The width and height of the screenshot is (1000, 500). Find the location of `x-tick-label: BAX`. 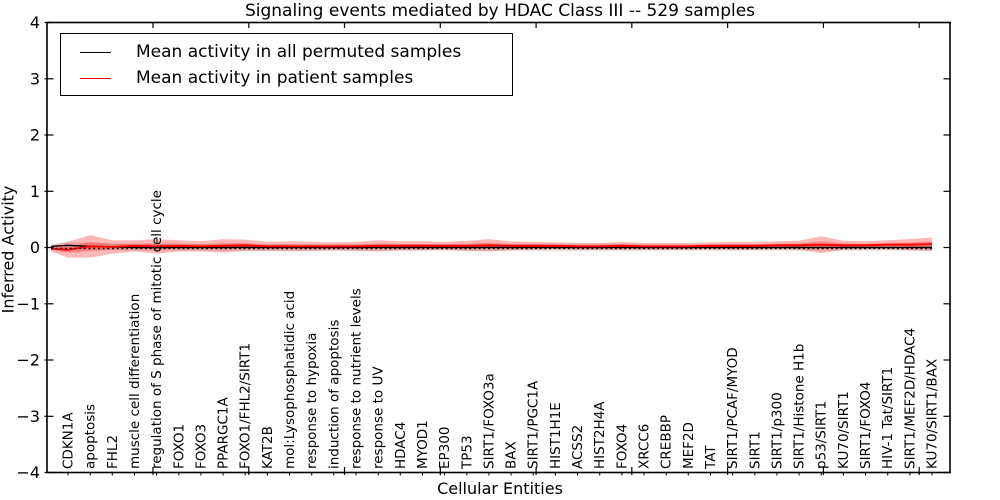

x-tick-label: BAX is located at coordinates (512, 455).